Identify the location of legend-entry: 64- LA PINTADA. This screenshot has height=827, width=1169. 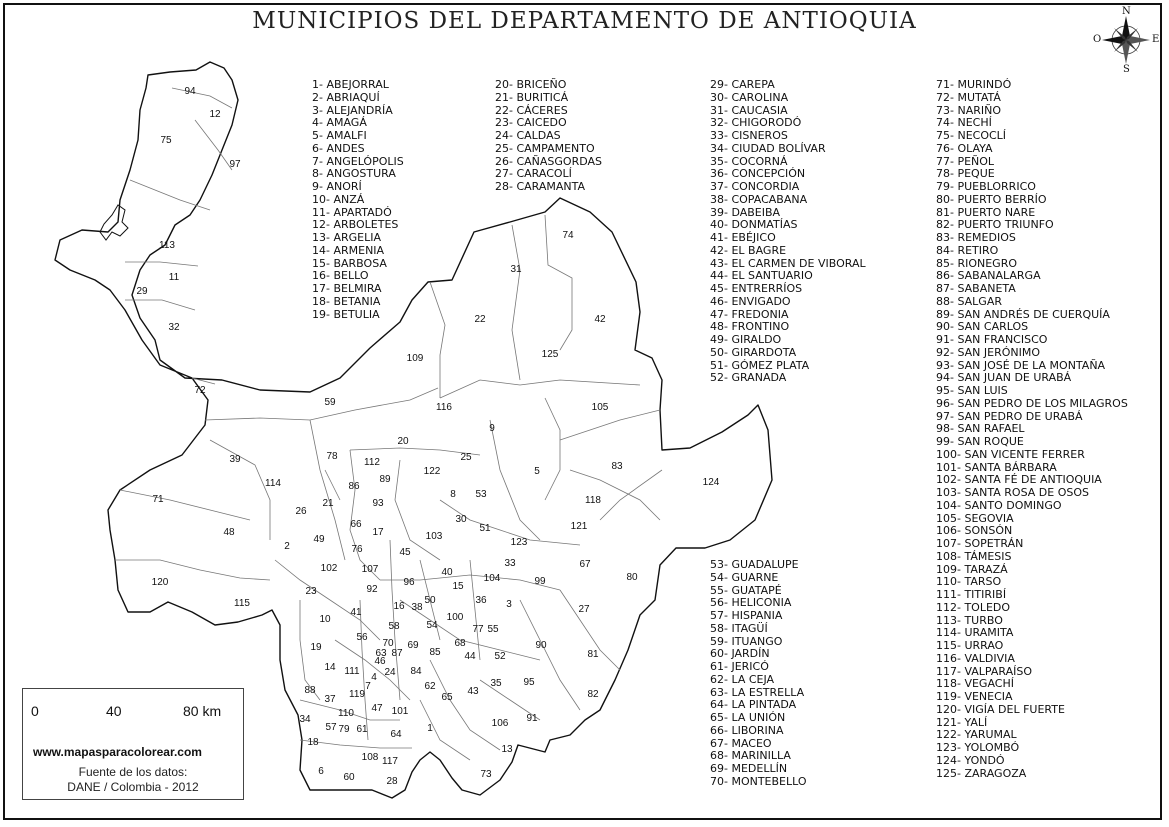
(753, 705).